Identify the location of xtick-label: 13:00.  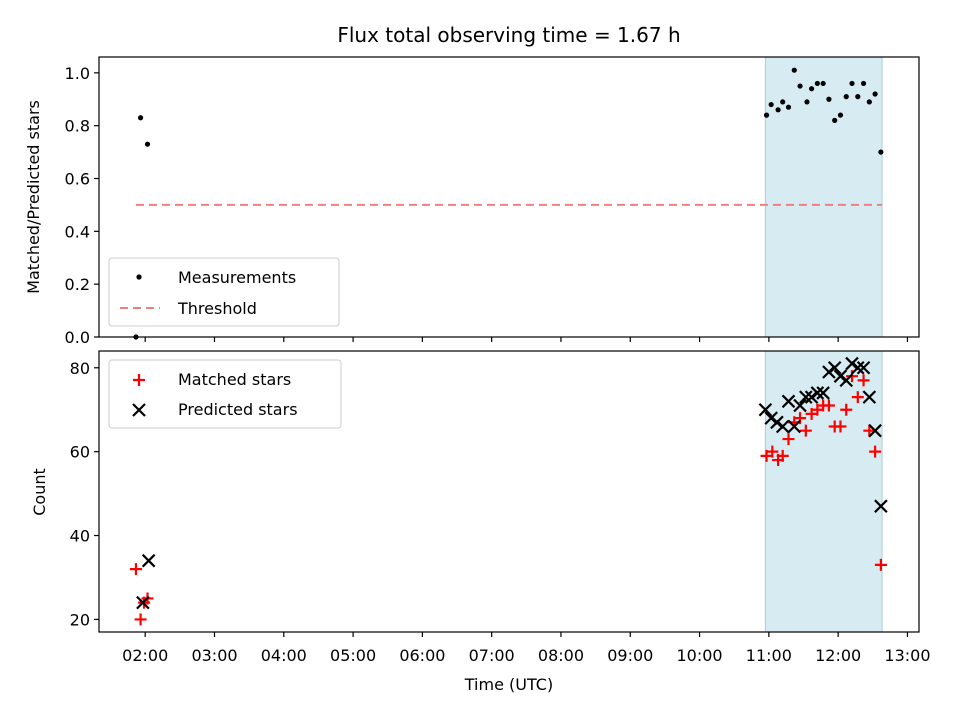
(907, 655).